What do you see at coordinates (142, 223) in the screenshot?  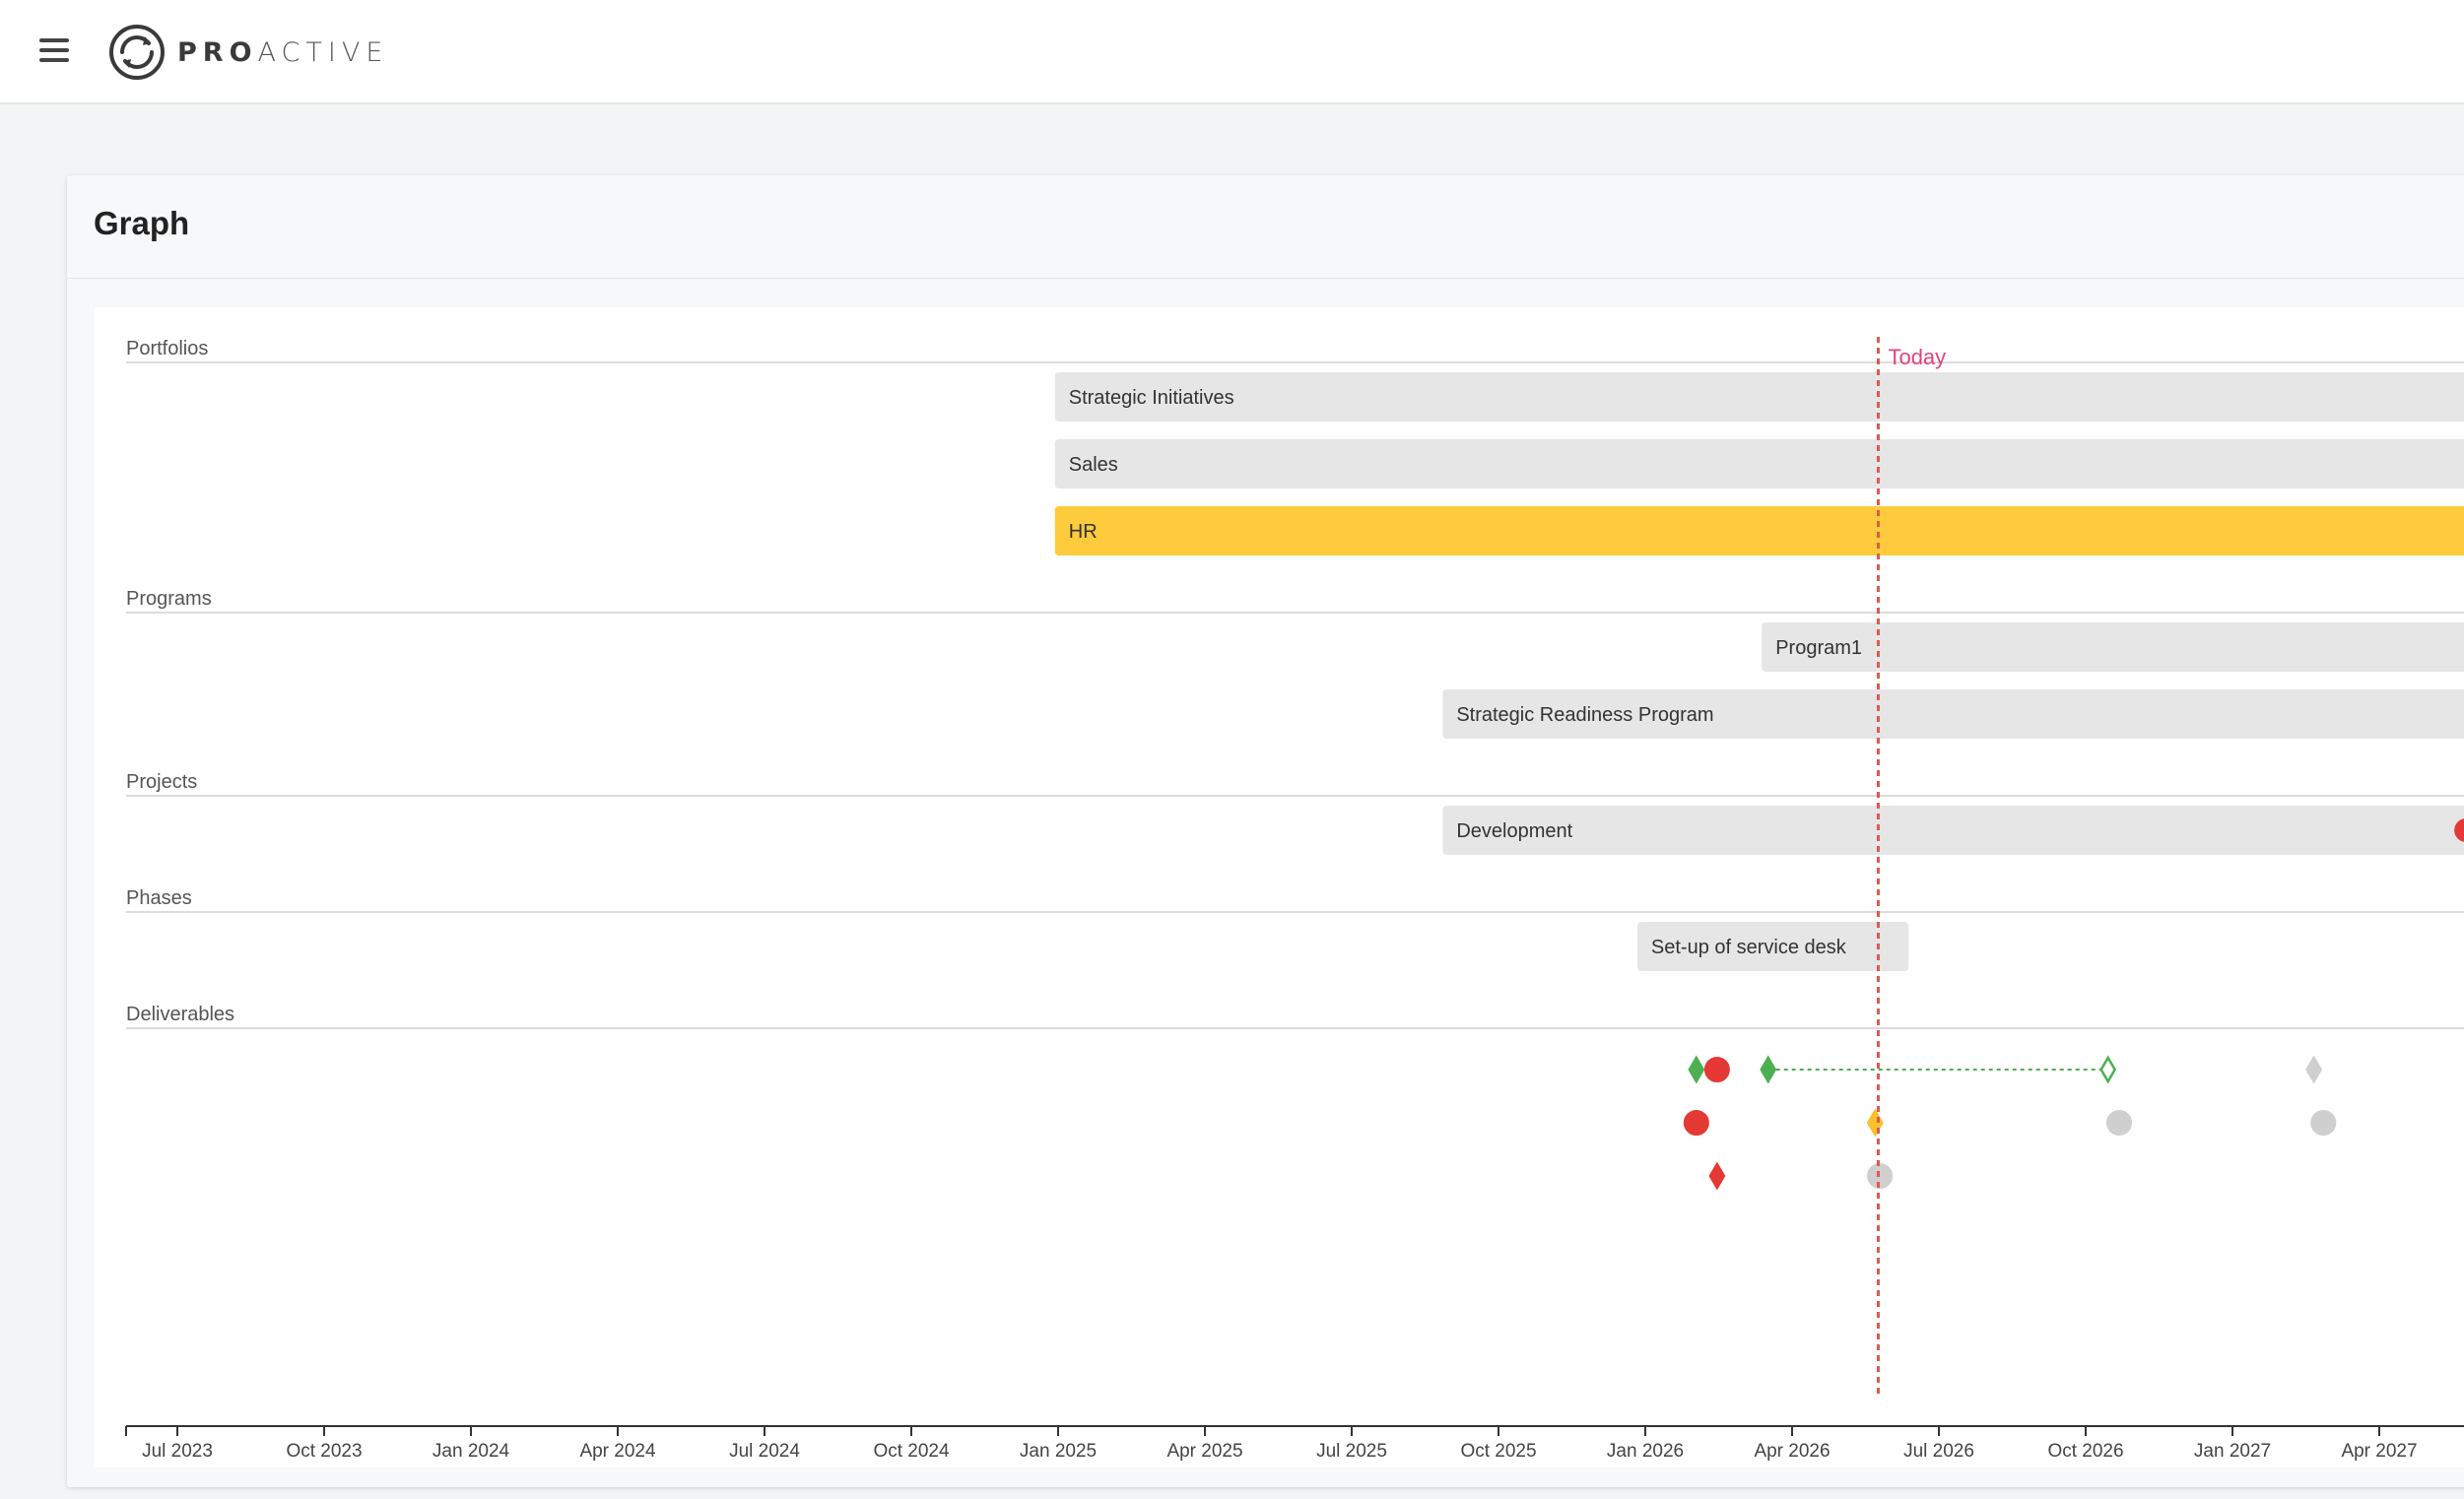 I see `card-title: Graph` at bounding box center [142, 223].